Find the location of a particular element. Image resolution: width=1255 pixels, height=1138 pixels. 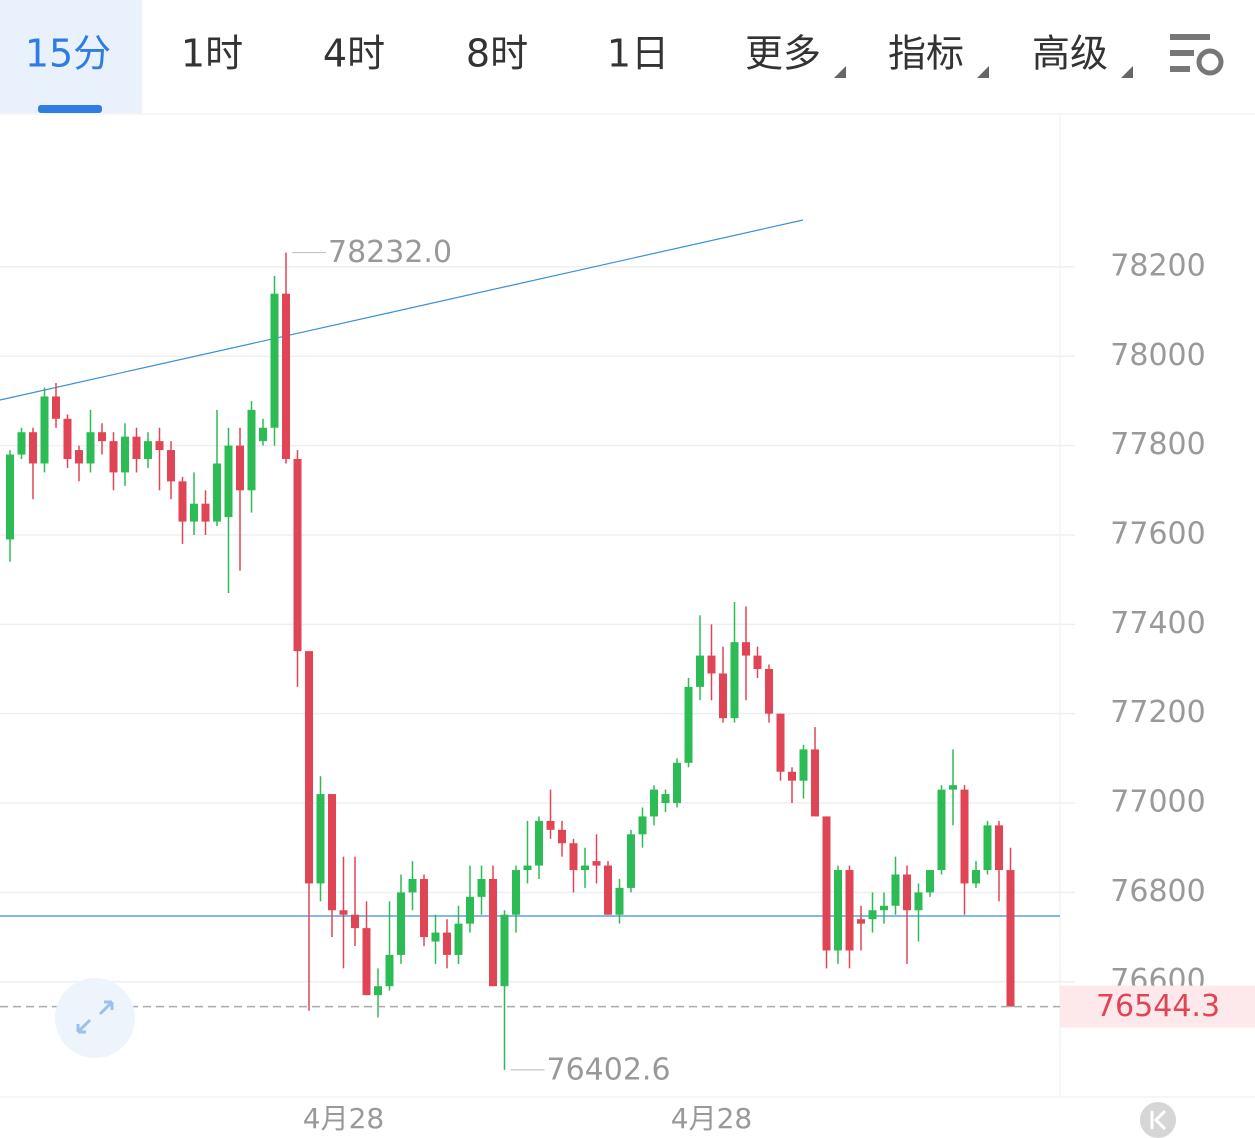

y-tick-label: 77400 is located at coordinates (1157, 623).